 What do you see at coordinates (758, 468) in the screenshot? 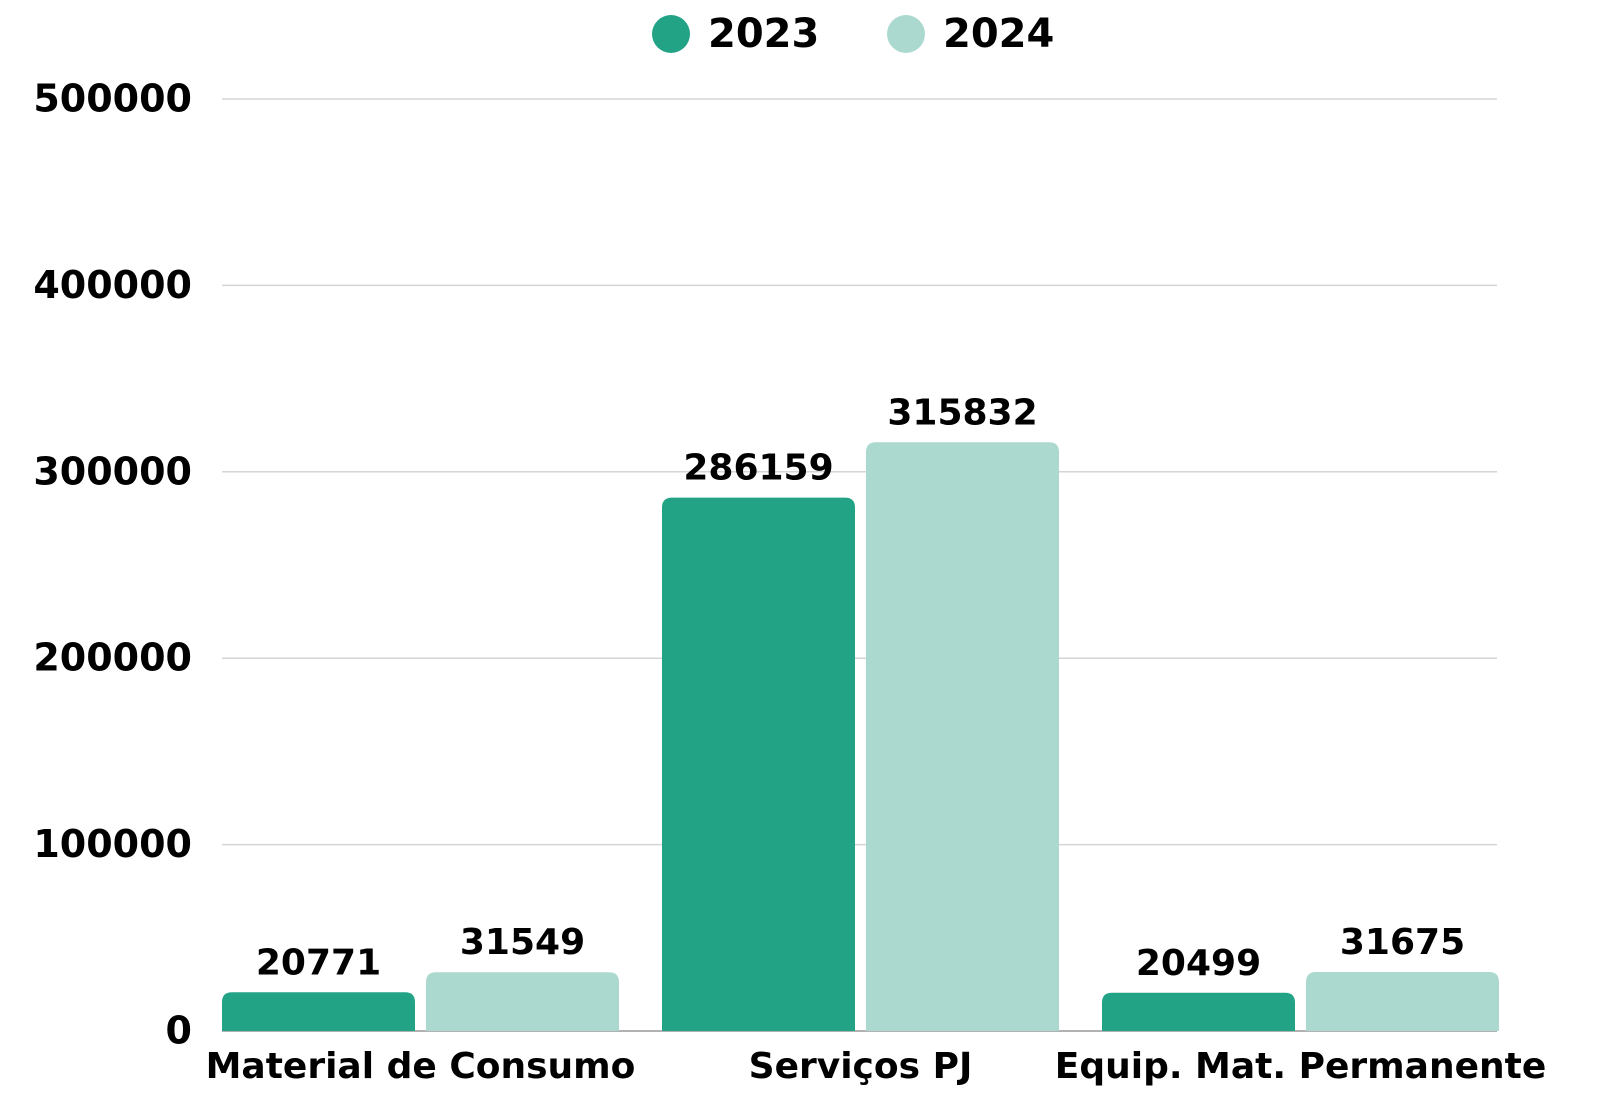
I see `data-label: 286159` at bounding box center [758, 468].